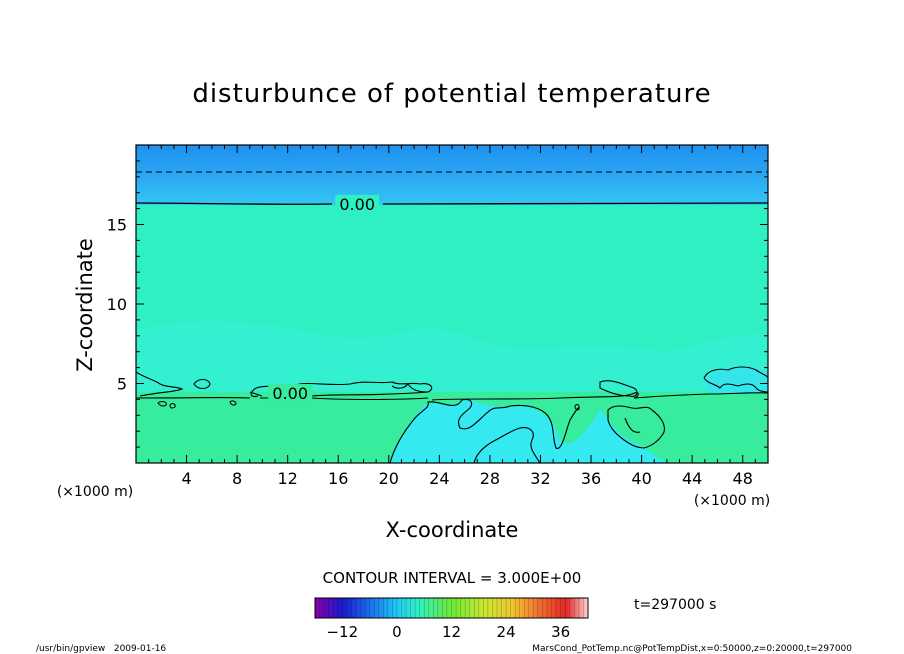 The width and height of the screenshot is (904, 654). I want to click on x-tick-label: 32, so click(540, 478).